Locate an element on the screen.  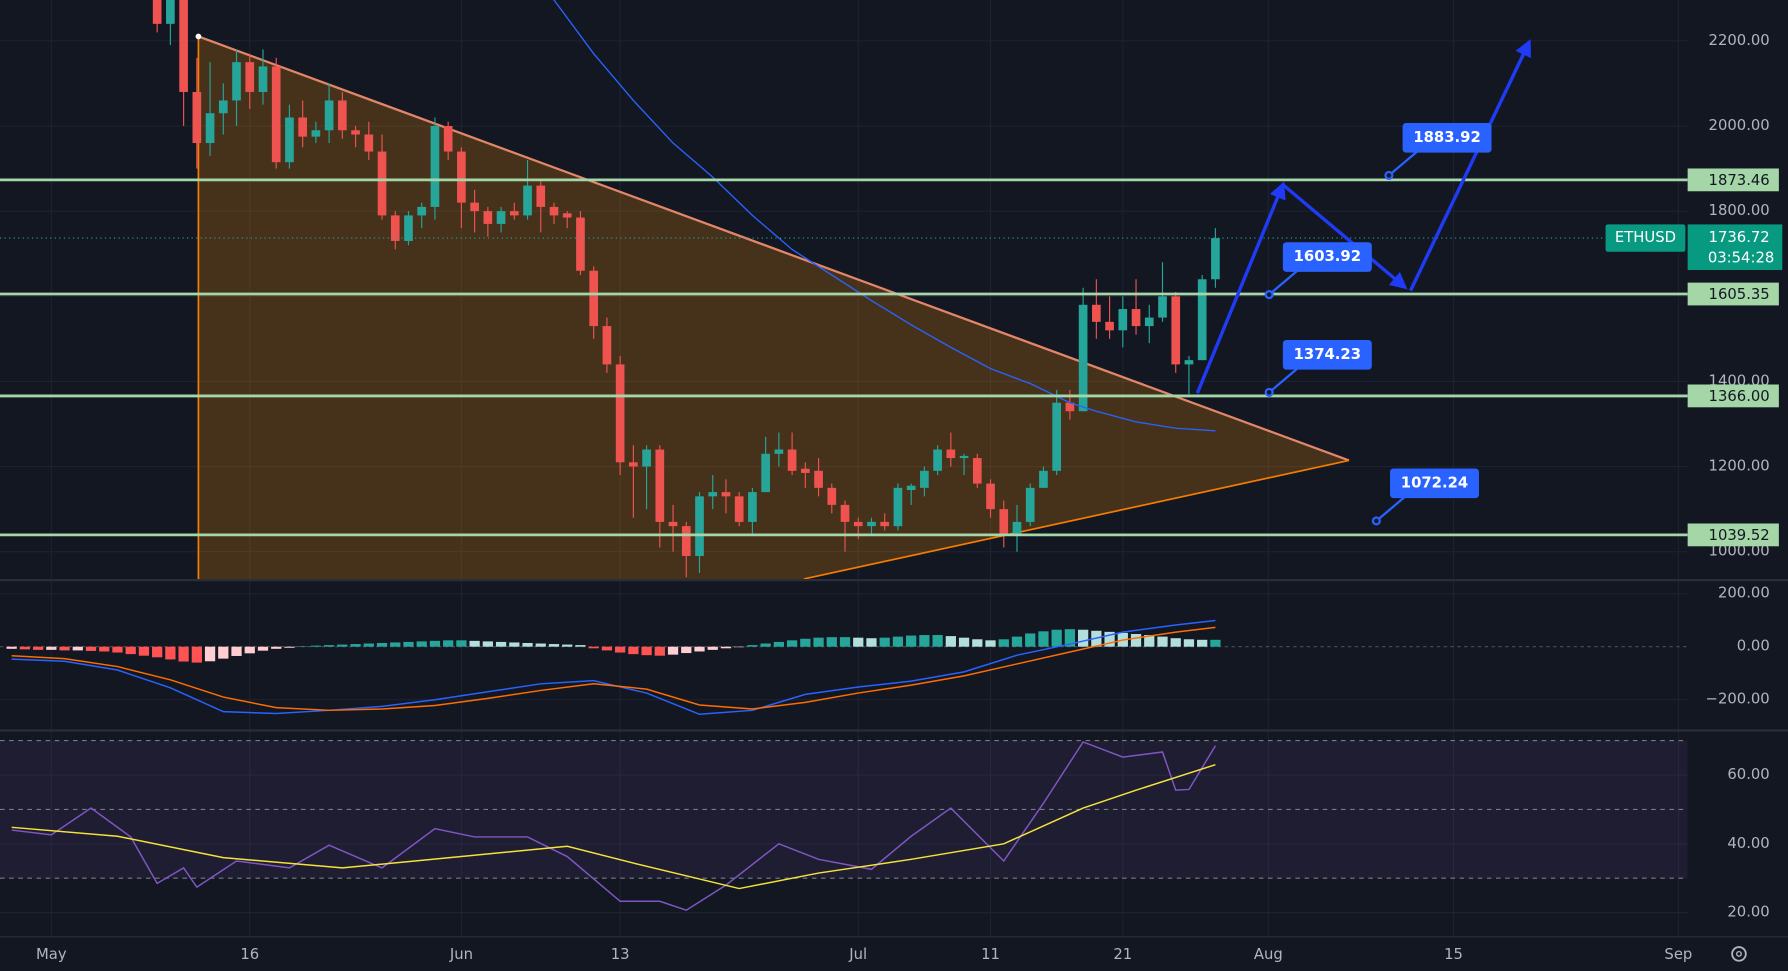
y-tick-label: 40.00 is located at coordinates (1748, 843).